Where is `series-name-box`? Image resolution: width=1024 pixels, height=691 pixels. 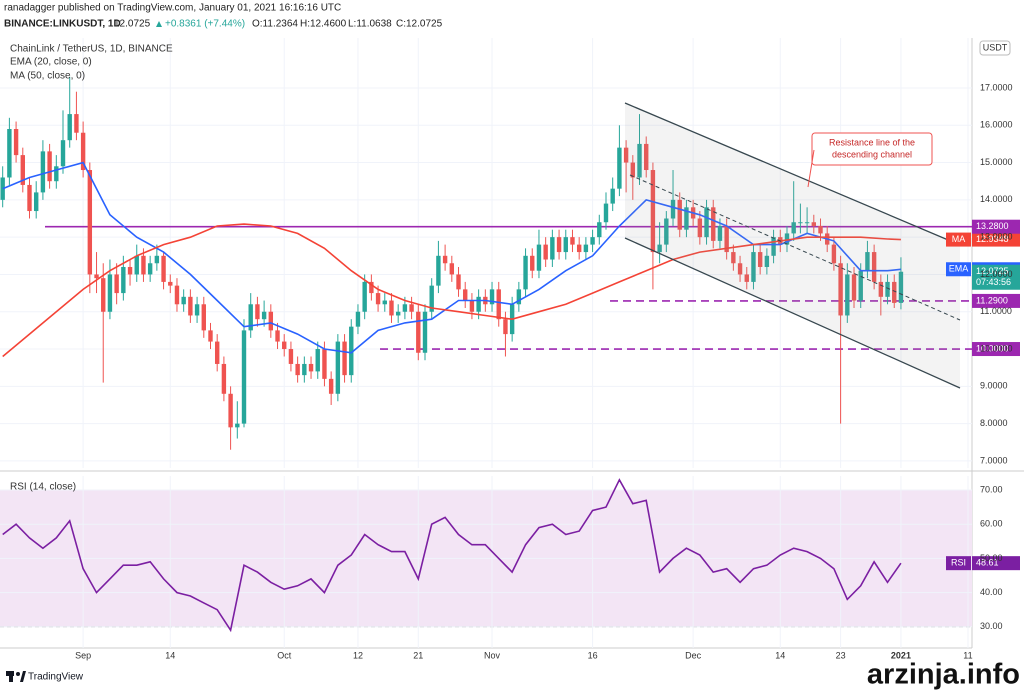 series-name-box is located at coordinates (958, 239).